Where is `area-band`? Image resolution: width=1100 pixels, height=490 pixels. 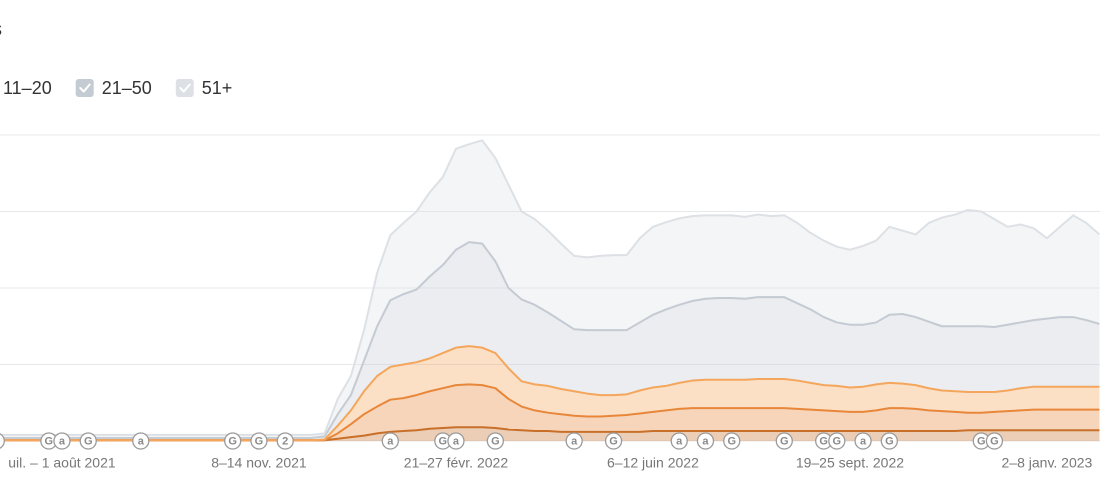 area-band is located at coordinates (550, 412).